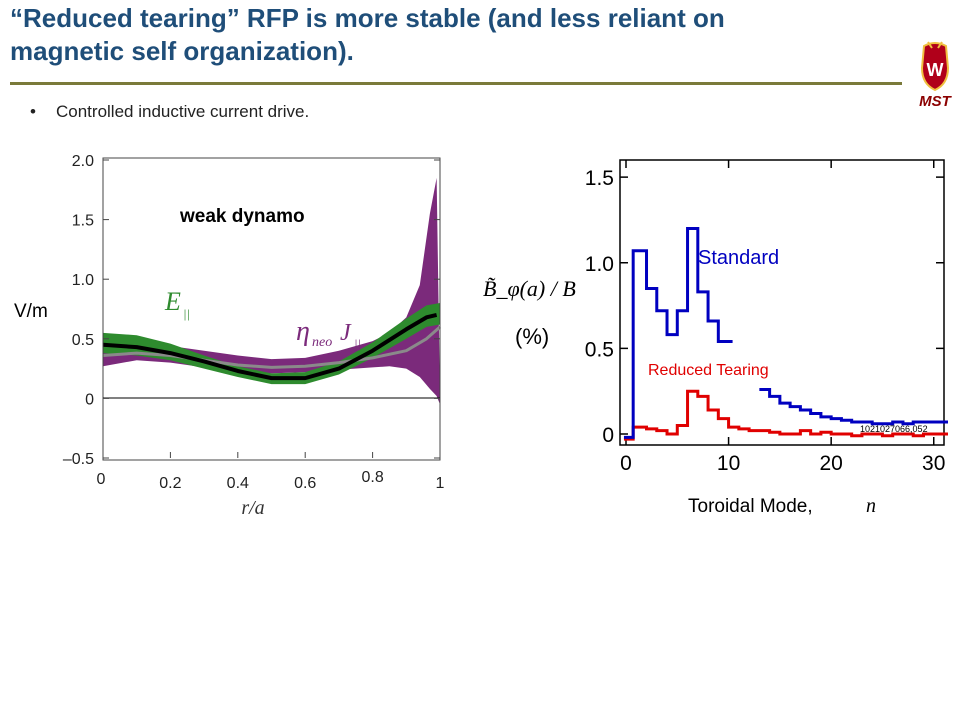  I want to click on eta-j-mean-line, so click(271, 347).